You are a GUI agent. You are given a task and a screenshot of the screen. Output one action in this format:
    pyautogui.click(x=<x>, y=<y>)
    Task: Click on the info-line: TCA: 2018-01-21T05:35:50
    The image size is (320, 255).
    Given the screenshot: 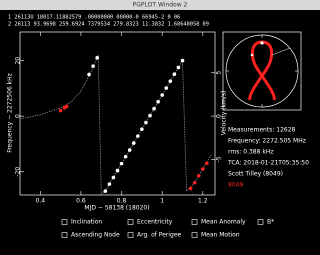 What is the action you would take?
    pyautogui.click(x=268, y=163)
    